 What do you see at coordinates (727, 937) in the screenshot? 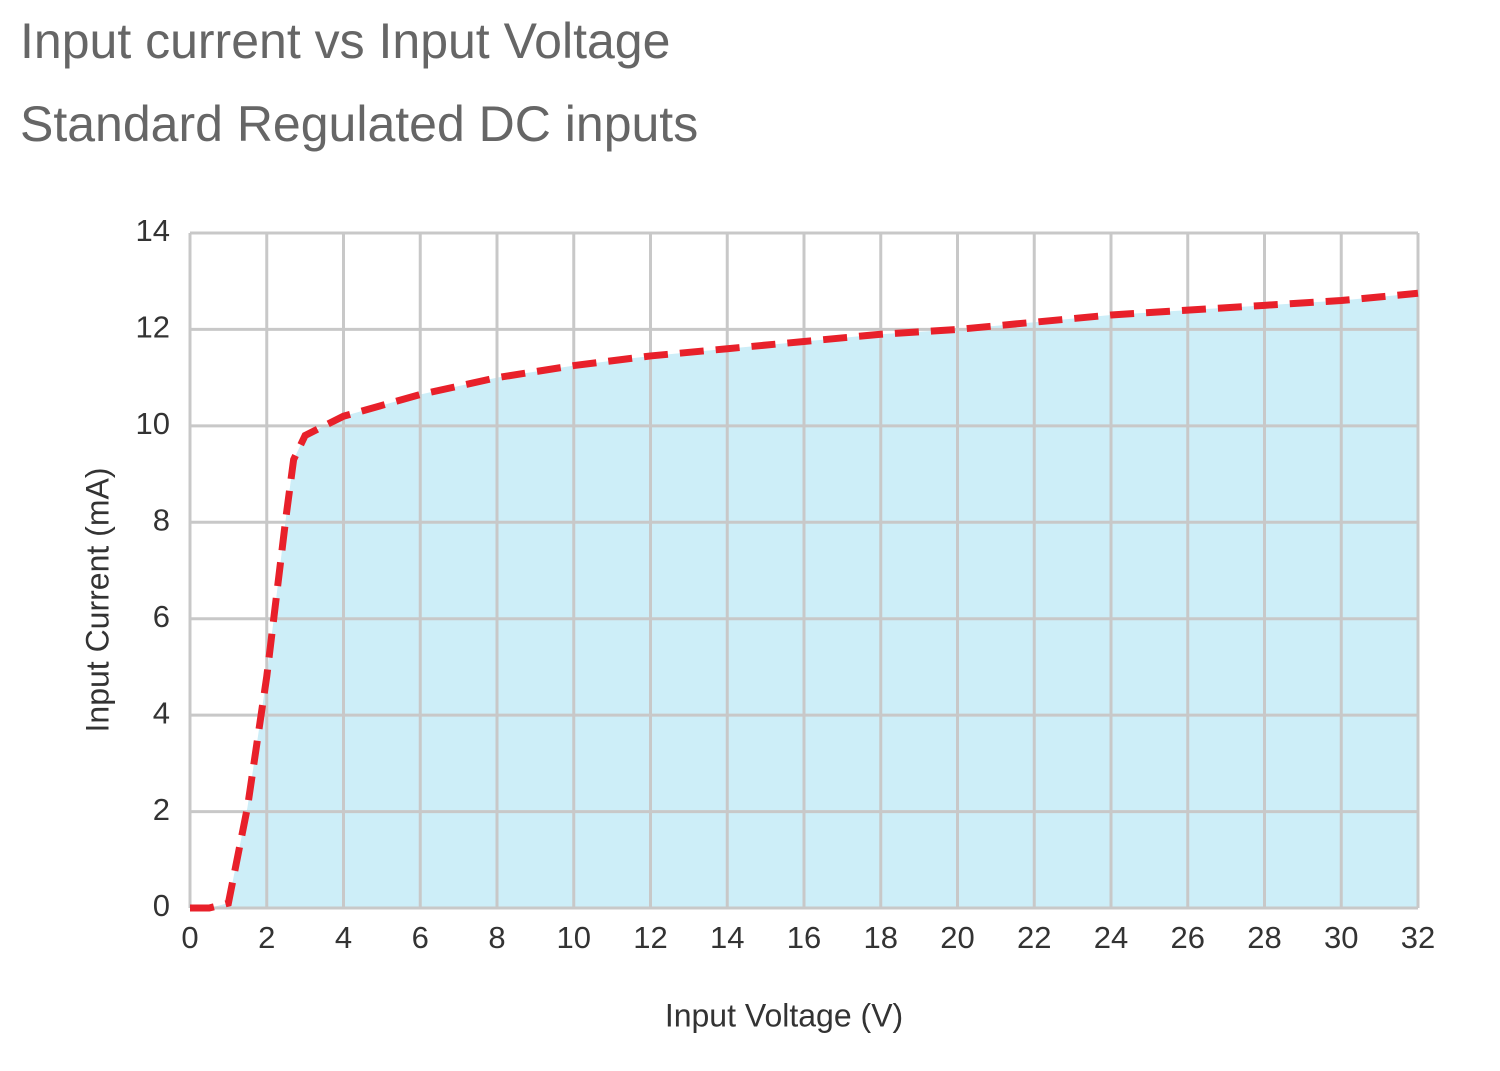
I see `x-tick-label: 14` at bounding box center [727, 937].